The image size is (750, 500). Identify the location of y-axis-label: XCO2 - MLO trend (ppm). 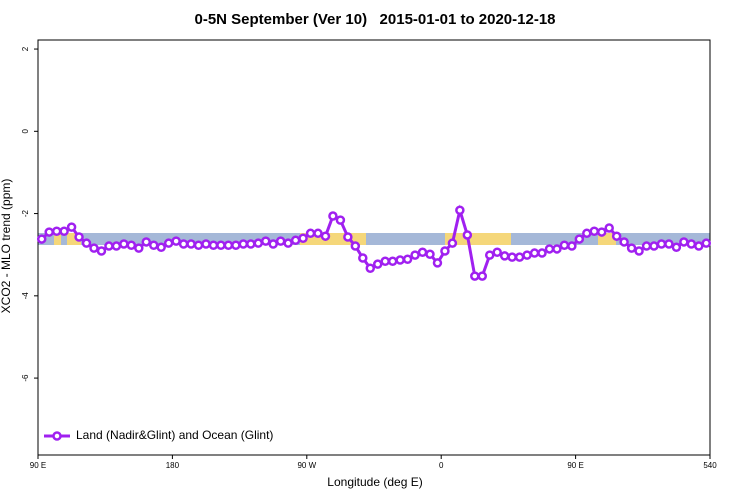
(6, 246).